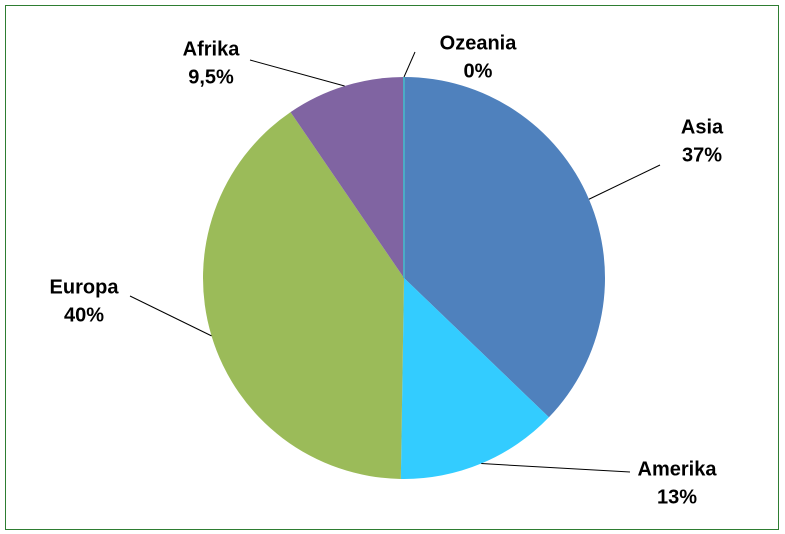  What do you see at coordinates (211, 77) in the screenshot?
I see `slice-label-value: 9,5%` at bounding box center [211, 77].